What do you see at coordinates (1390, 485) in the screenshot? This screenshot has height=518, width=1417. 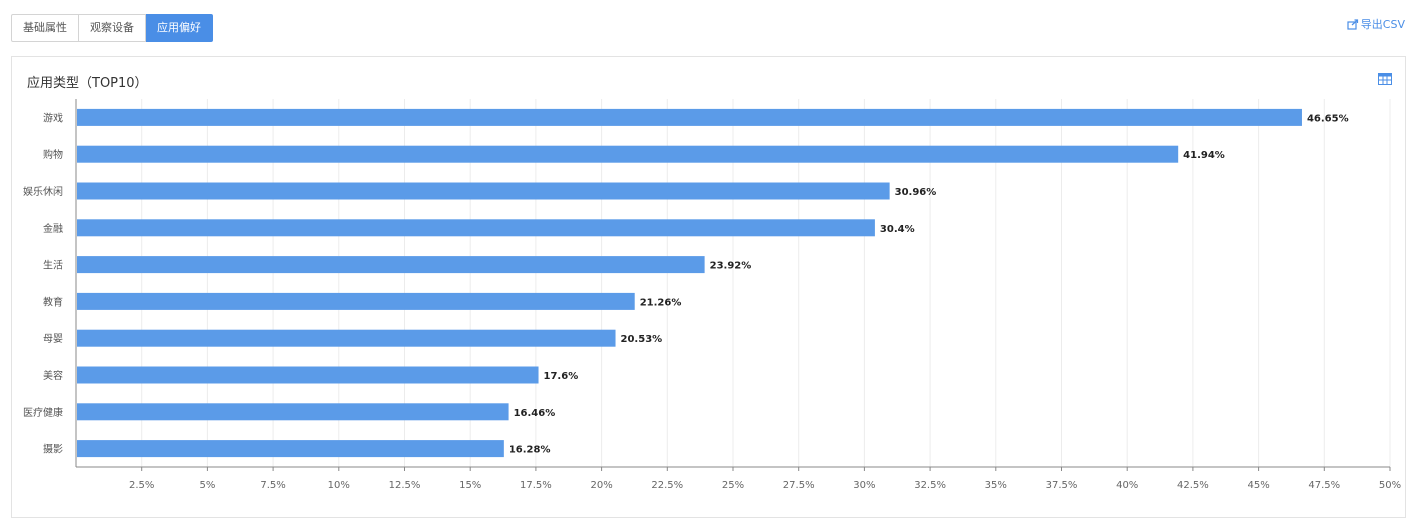 I see `x-tick-label: 50%` at bounding box center [1390, 485].